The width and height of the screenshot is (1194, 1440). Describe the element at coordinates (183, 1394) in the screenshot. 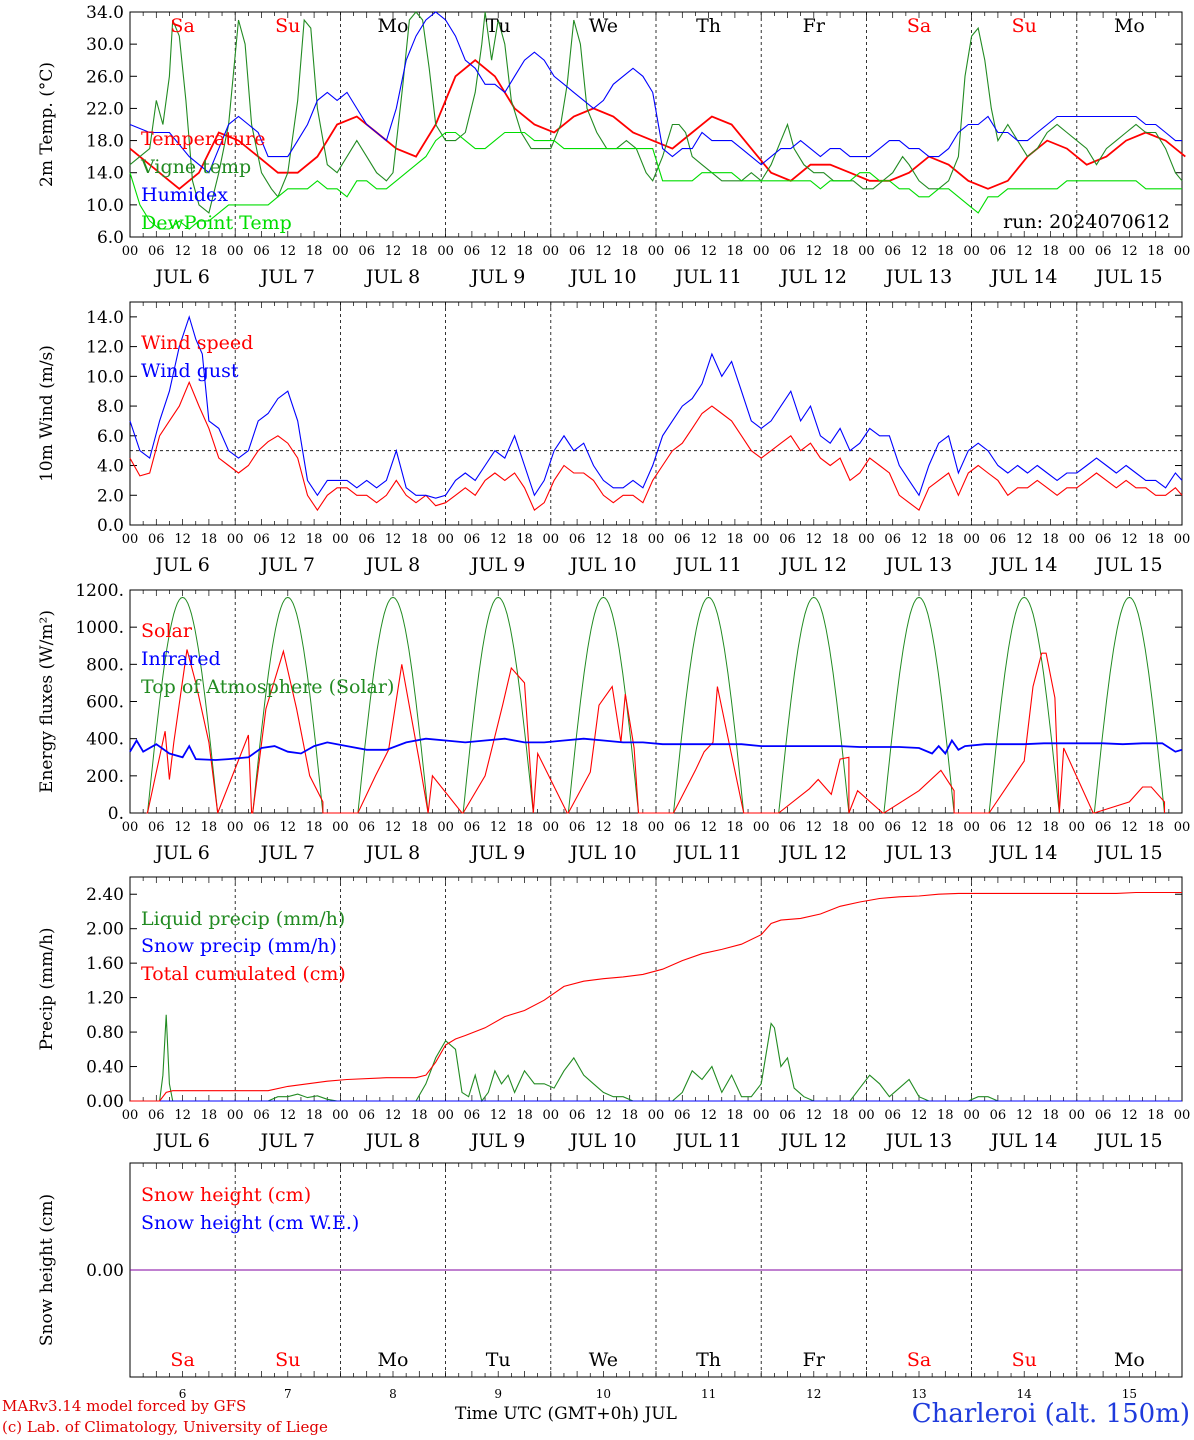

I see `day-number: 6` at that location.